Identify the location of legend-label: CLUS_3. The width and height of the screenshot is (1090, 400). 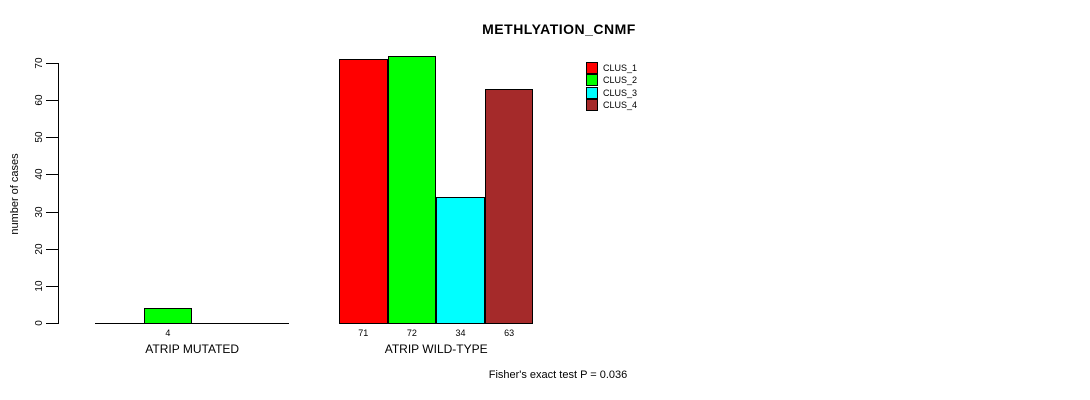
(620, 92).